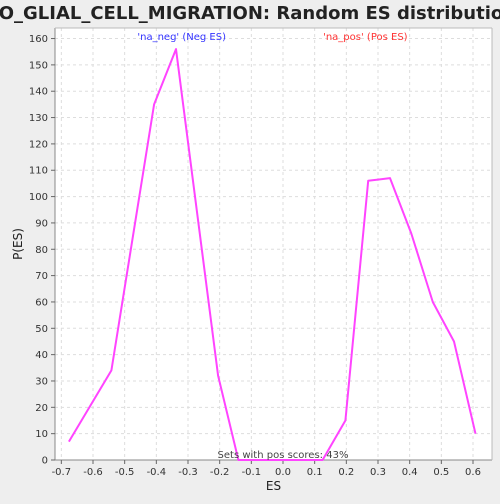 The height and width of the screenshot is (504, 500). What do you see at coordinates (38, 118) in the screenshot?
I see `y-tick-label: 130` at bounding box center [38, 118].